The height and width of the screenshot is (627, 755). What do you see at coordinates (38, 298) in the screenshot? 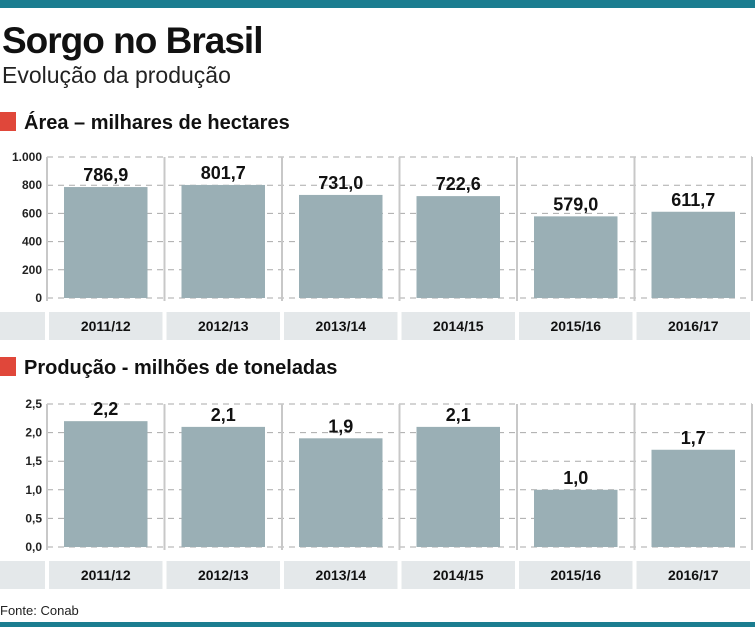
I see `y-tick-label: 0` at bounding box center [38, 298].